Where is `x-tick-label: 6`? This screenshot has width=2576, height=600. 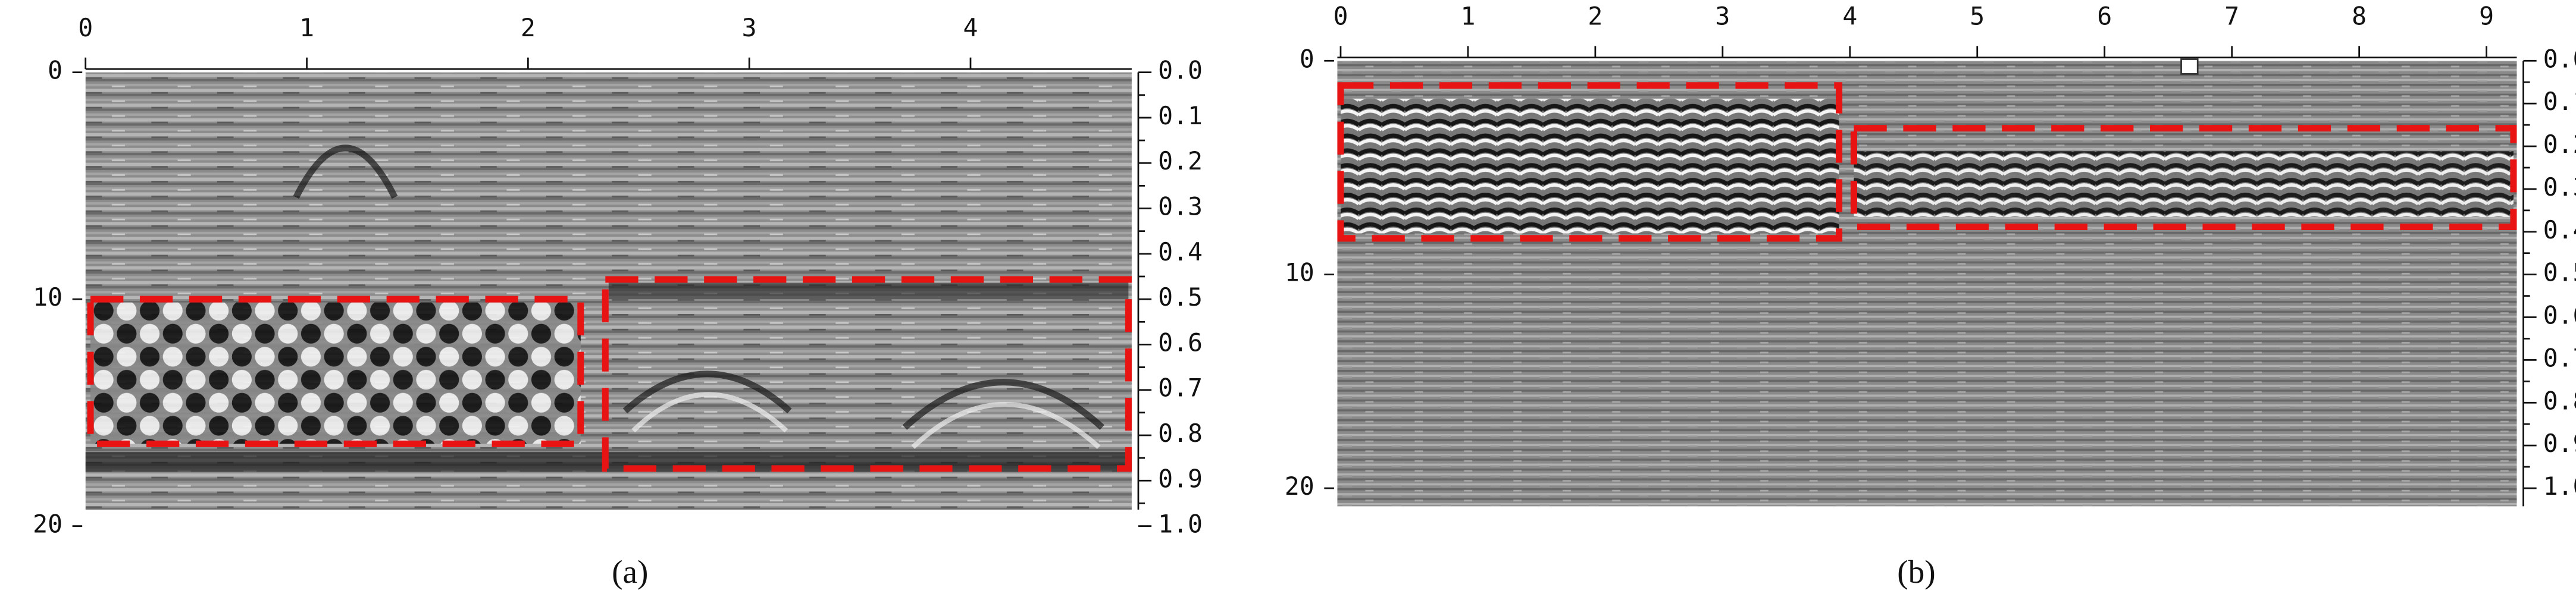 x-tick-label: 6 is located at coordinates (2104, 16).